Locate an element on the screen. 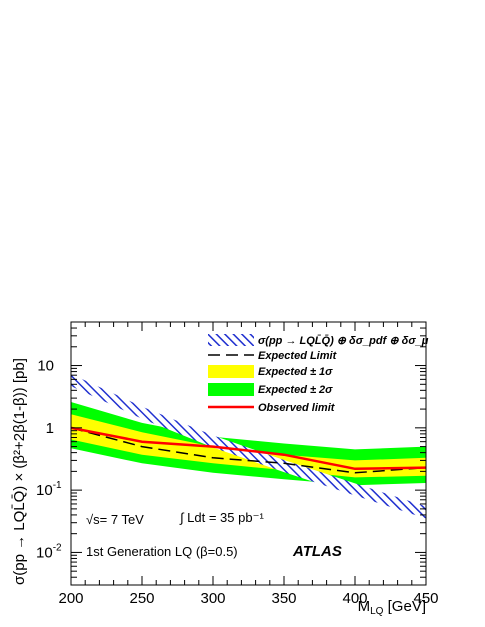 The image size is (485, 627). energy-annotation: √s= 7 TeV is located at coordinates (115, 519).